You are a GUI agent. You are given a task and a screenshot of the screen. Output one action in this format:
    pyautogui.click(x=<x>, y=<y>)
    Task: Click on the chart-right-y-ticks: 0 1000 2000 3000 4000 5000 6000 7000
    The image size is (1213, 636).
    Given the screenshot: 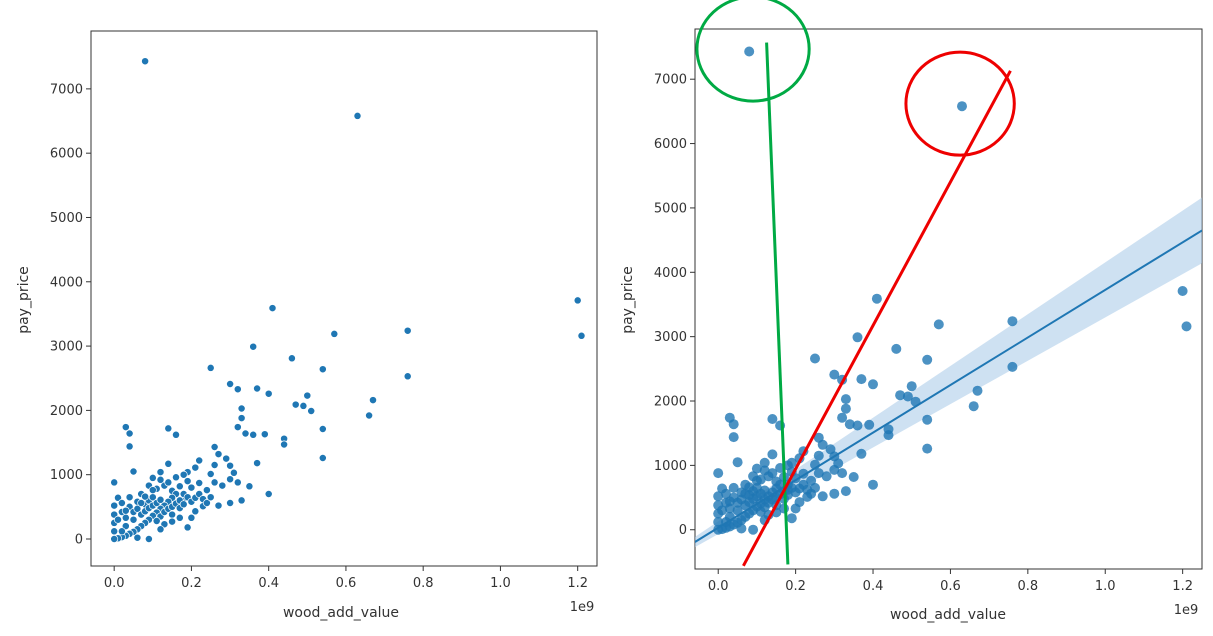 What is the action you would take?
    pyautogui.click(x=674, y=305)
    